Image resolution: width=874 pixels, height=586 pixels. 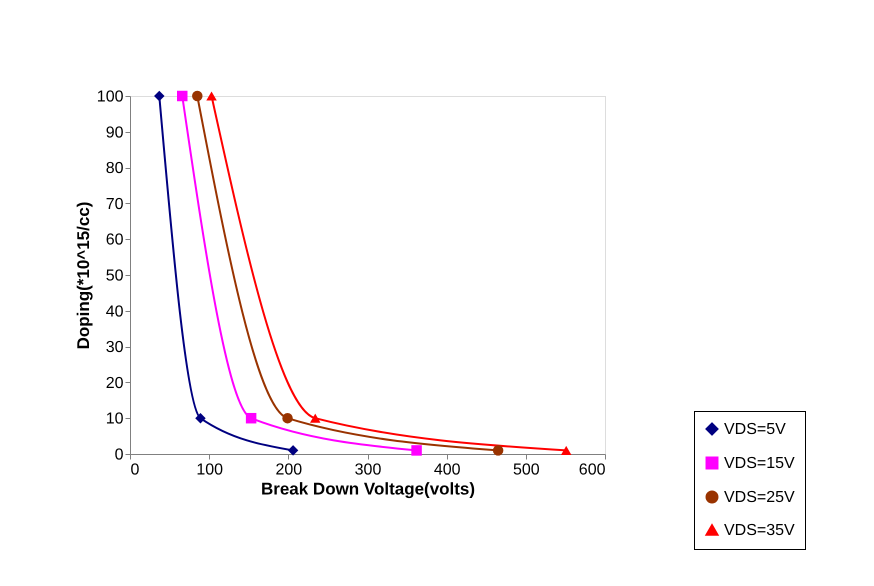 I want to click on y-tick-label: 20, so click(x=115, y=383).